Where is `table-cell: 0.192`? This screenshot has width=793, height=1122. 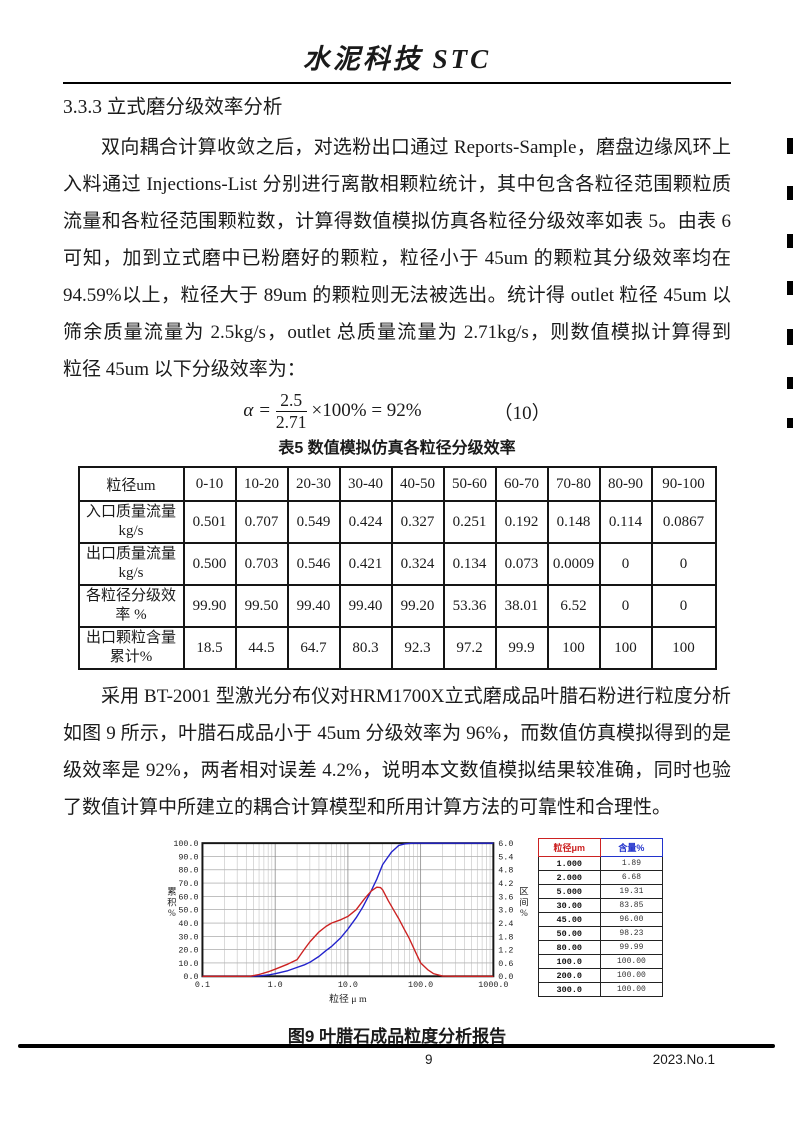 table-cell: 0.192 is located at coordinates (521, 522).